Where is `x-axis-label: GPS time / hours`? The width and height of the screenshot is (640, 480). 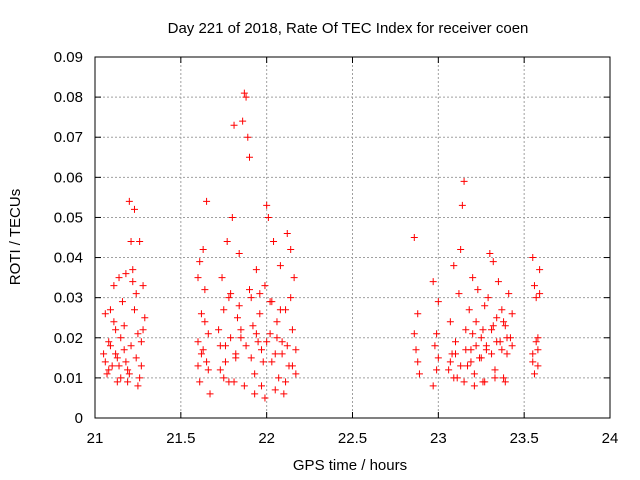 x-axis-label: GPS time / hours is located at coordinates (350, 465).